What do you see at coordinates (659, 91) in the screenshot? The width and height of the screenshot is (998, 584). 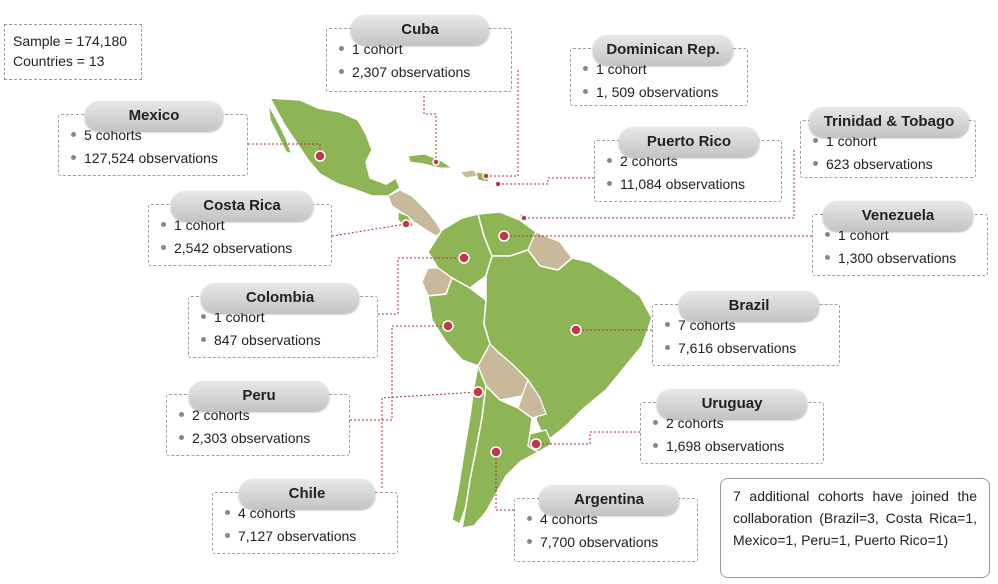 I see `observation-count: 1, 509 observations` at bounding box center [659, 91].